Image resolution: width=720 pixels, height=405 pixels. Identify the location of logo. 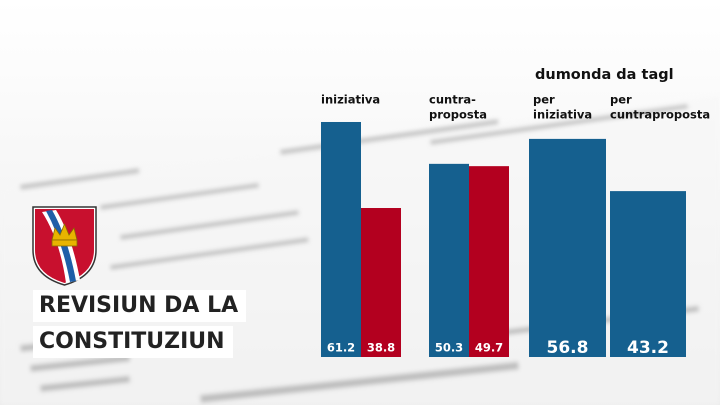
(64, 246).